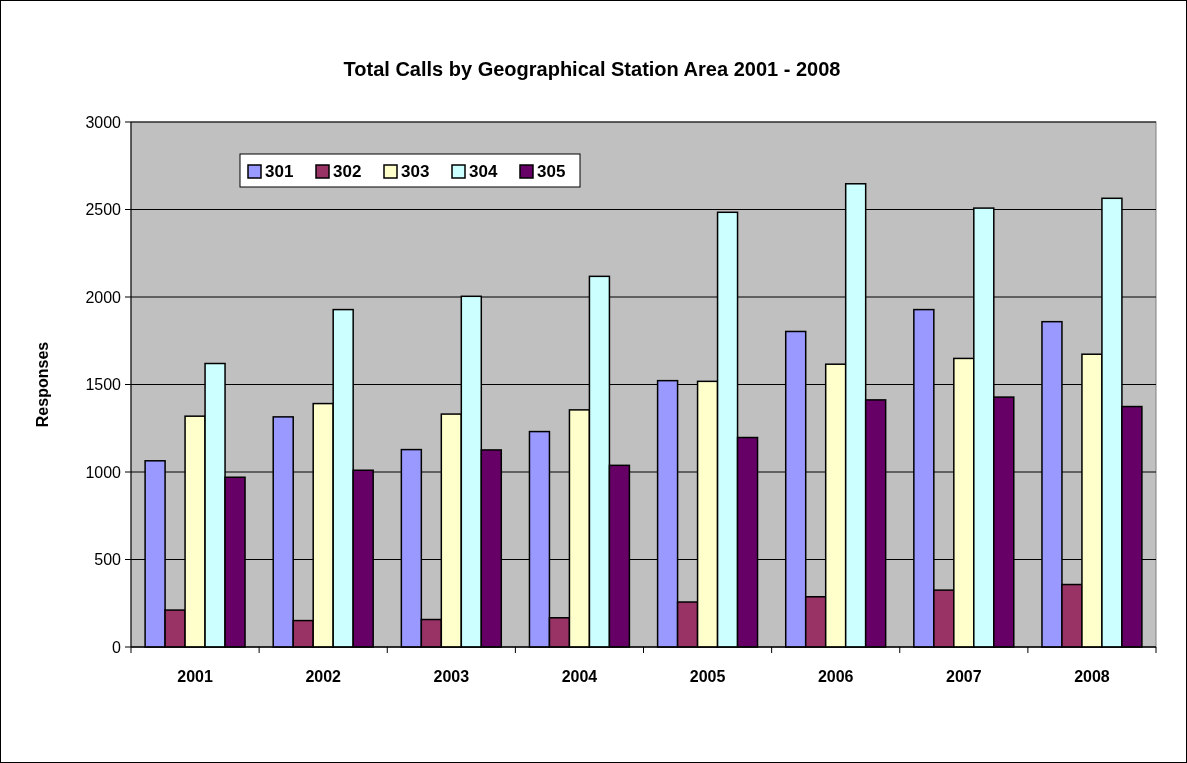  I want to click on legend-label: 303, so click(415, 171).